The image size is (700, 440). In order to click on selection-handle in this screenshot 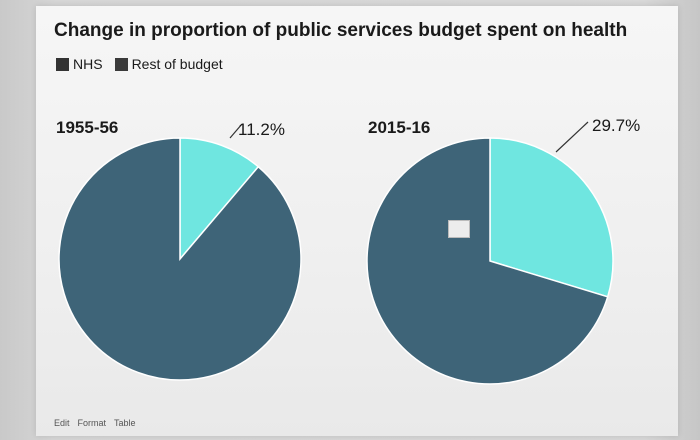, I will do `click(459, 229)`.